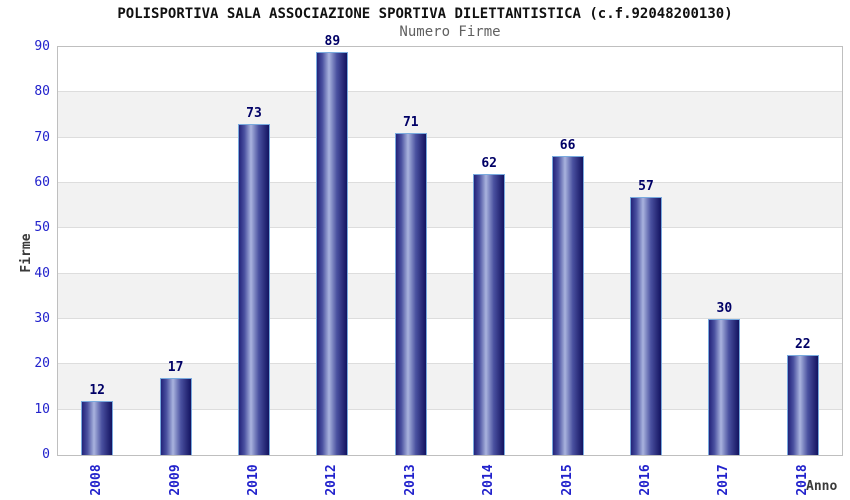 The width and height of the screenshot is (850, 500). What do you see at coordinates (254, 114) in the screenshot?
I see `value-label-2010: 73` at bounding box center [254, 114].